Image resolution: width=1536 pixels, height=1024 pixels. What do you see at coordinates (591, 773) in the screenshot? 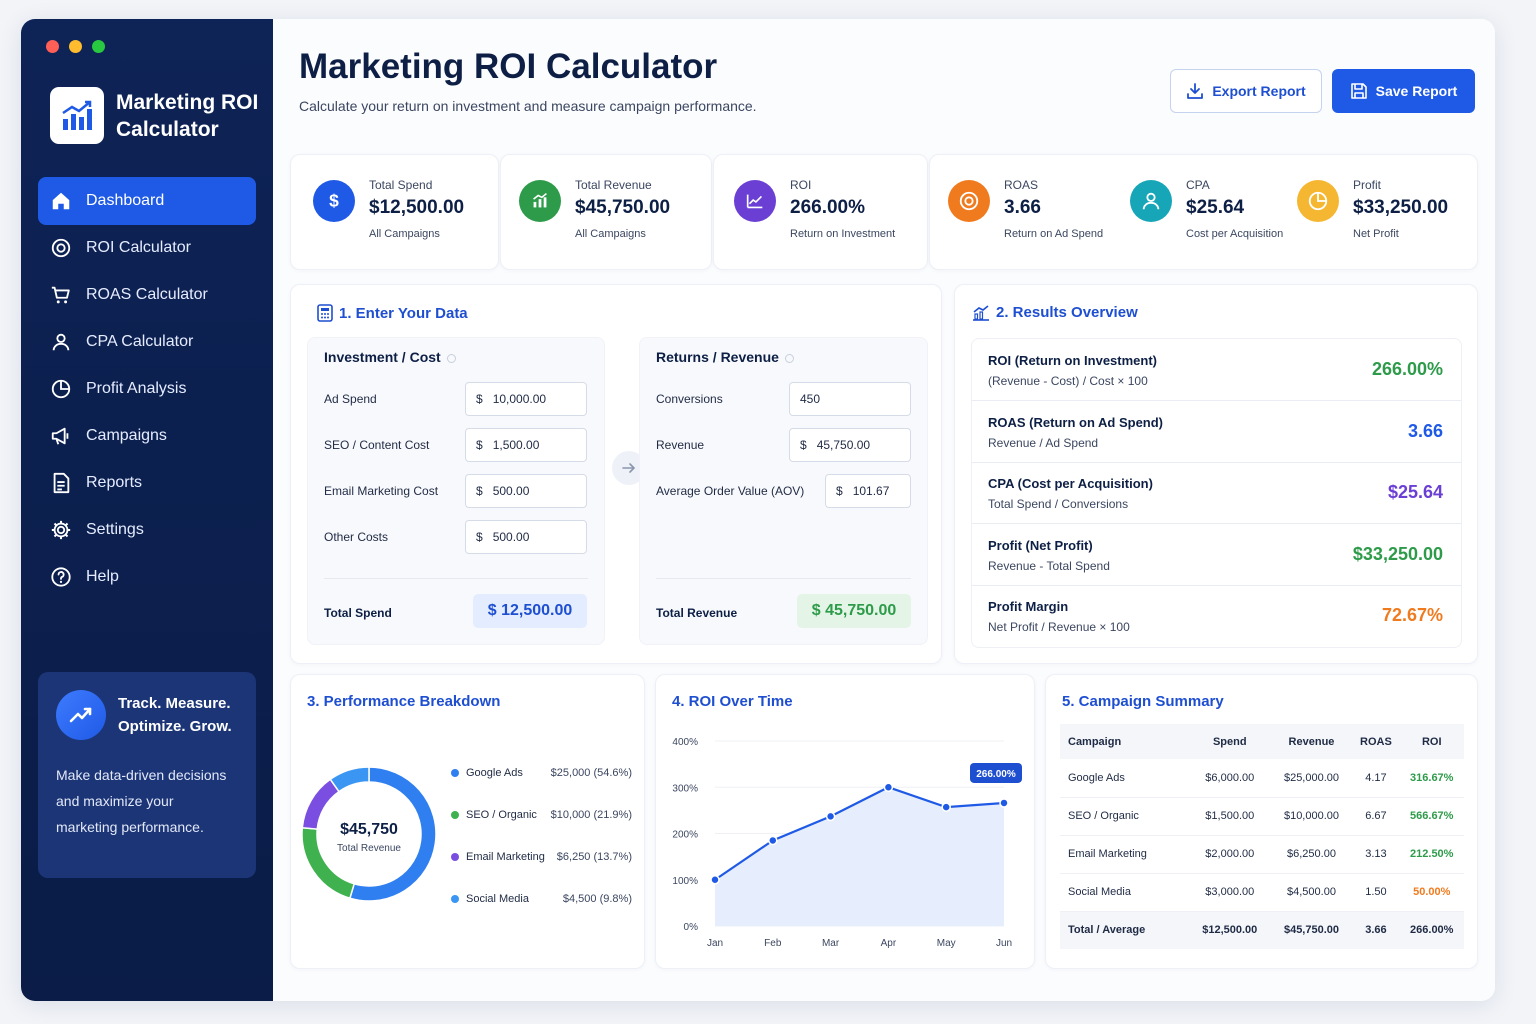
I see `legend-amount: $25,000 (54.6%)` at bounding box center [591, 773].